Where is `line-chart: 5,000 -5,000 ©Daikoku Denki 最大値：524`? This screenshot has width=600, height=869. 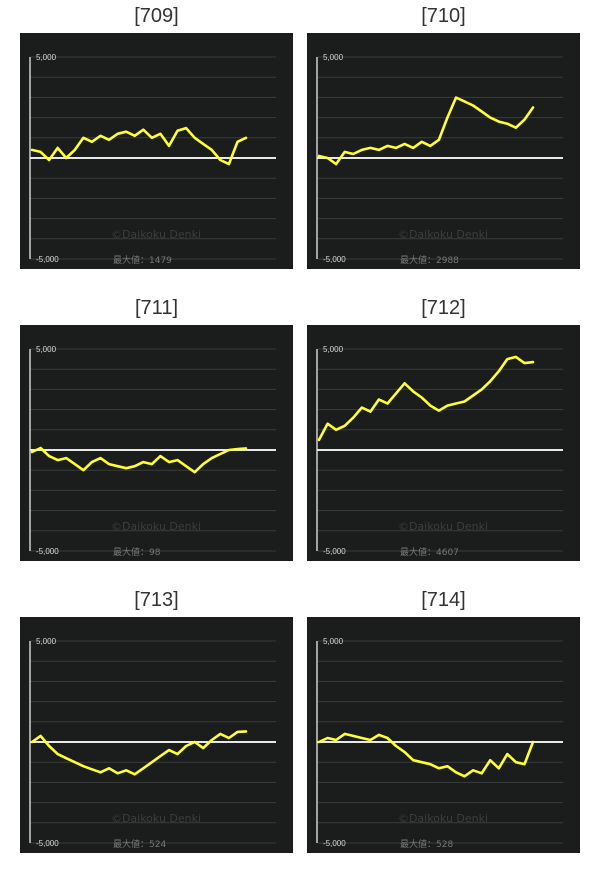
line-chart: 5,000 -5,000 ©Daikoku Denki 最大値：524 is located at coordinates (152, 743).